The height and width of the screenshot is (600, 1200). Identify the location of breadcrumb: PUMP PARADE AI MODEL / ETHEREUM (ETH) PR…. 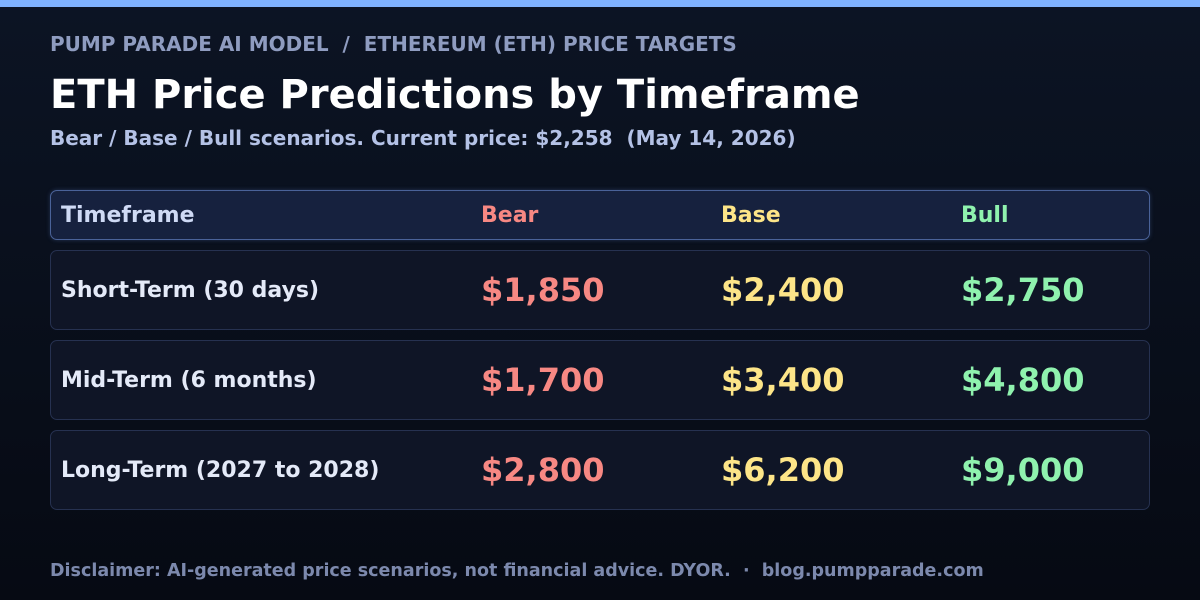
(393, 44).